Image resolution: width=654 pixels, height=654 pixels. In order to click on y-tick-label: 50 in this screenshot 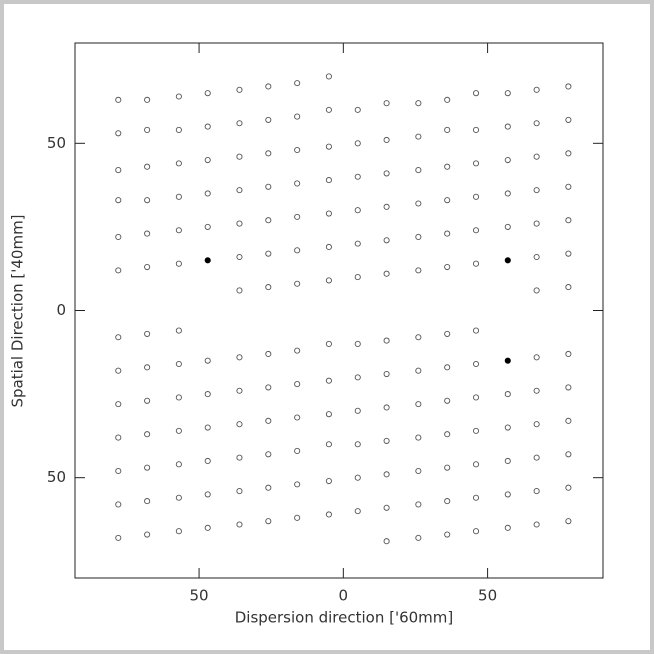, I will do `click(56, 477)`.